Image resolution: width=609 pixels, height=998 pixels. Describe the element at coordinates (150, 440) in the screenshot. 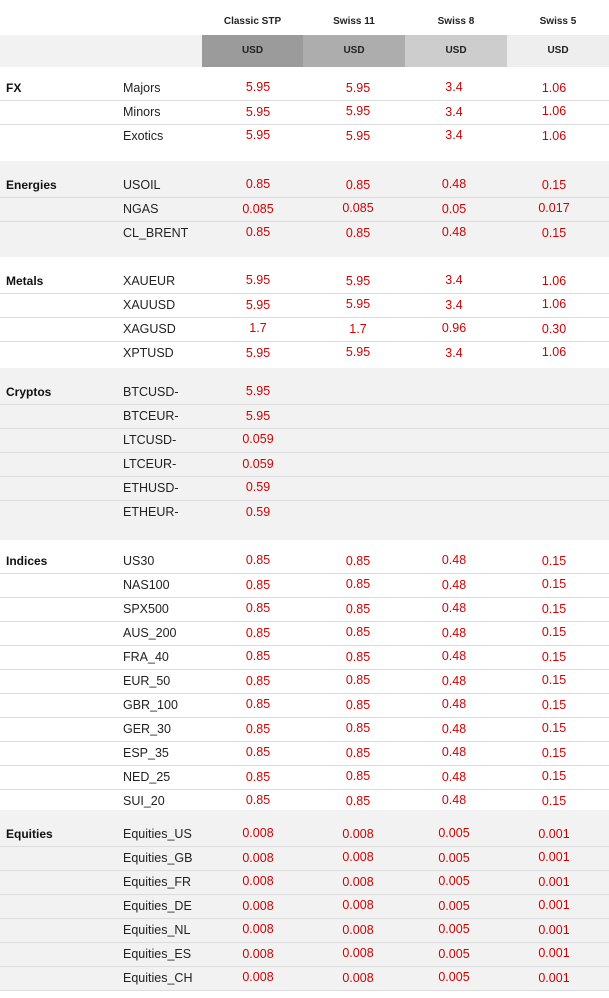

I see `instrument-name: LTCUSD-` at that location.